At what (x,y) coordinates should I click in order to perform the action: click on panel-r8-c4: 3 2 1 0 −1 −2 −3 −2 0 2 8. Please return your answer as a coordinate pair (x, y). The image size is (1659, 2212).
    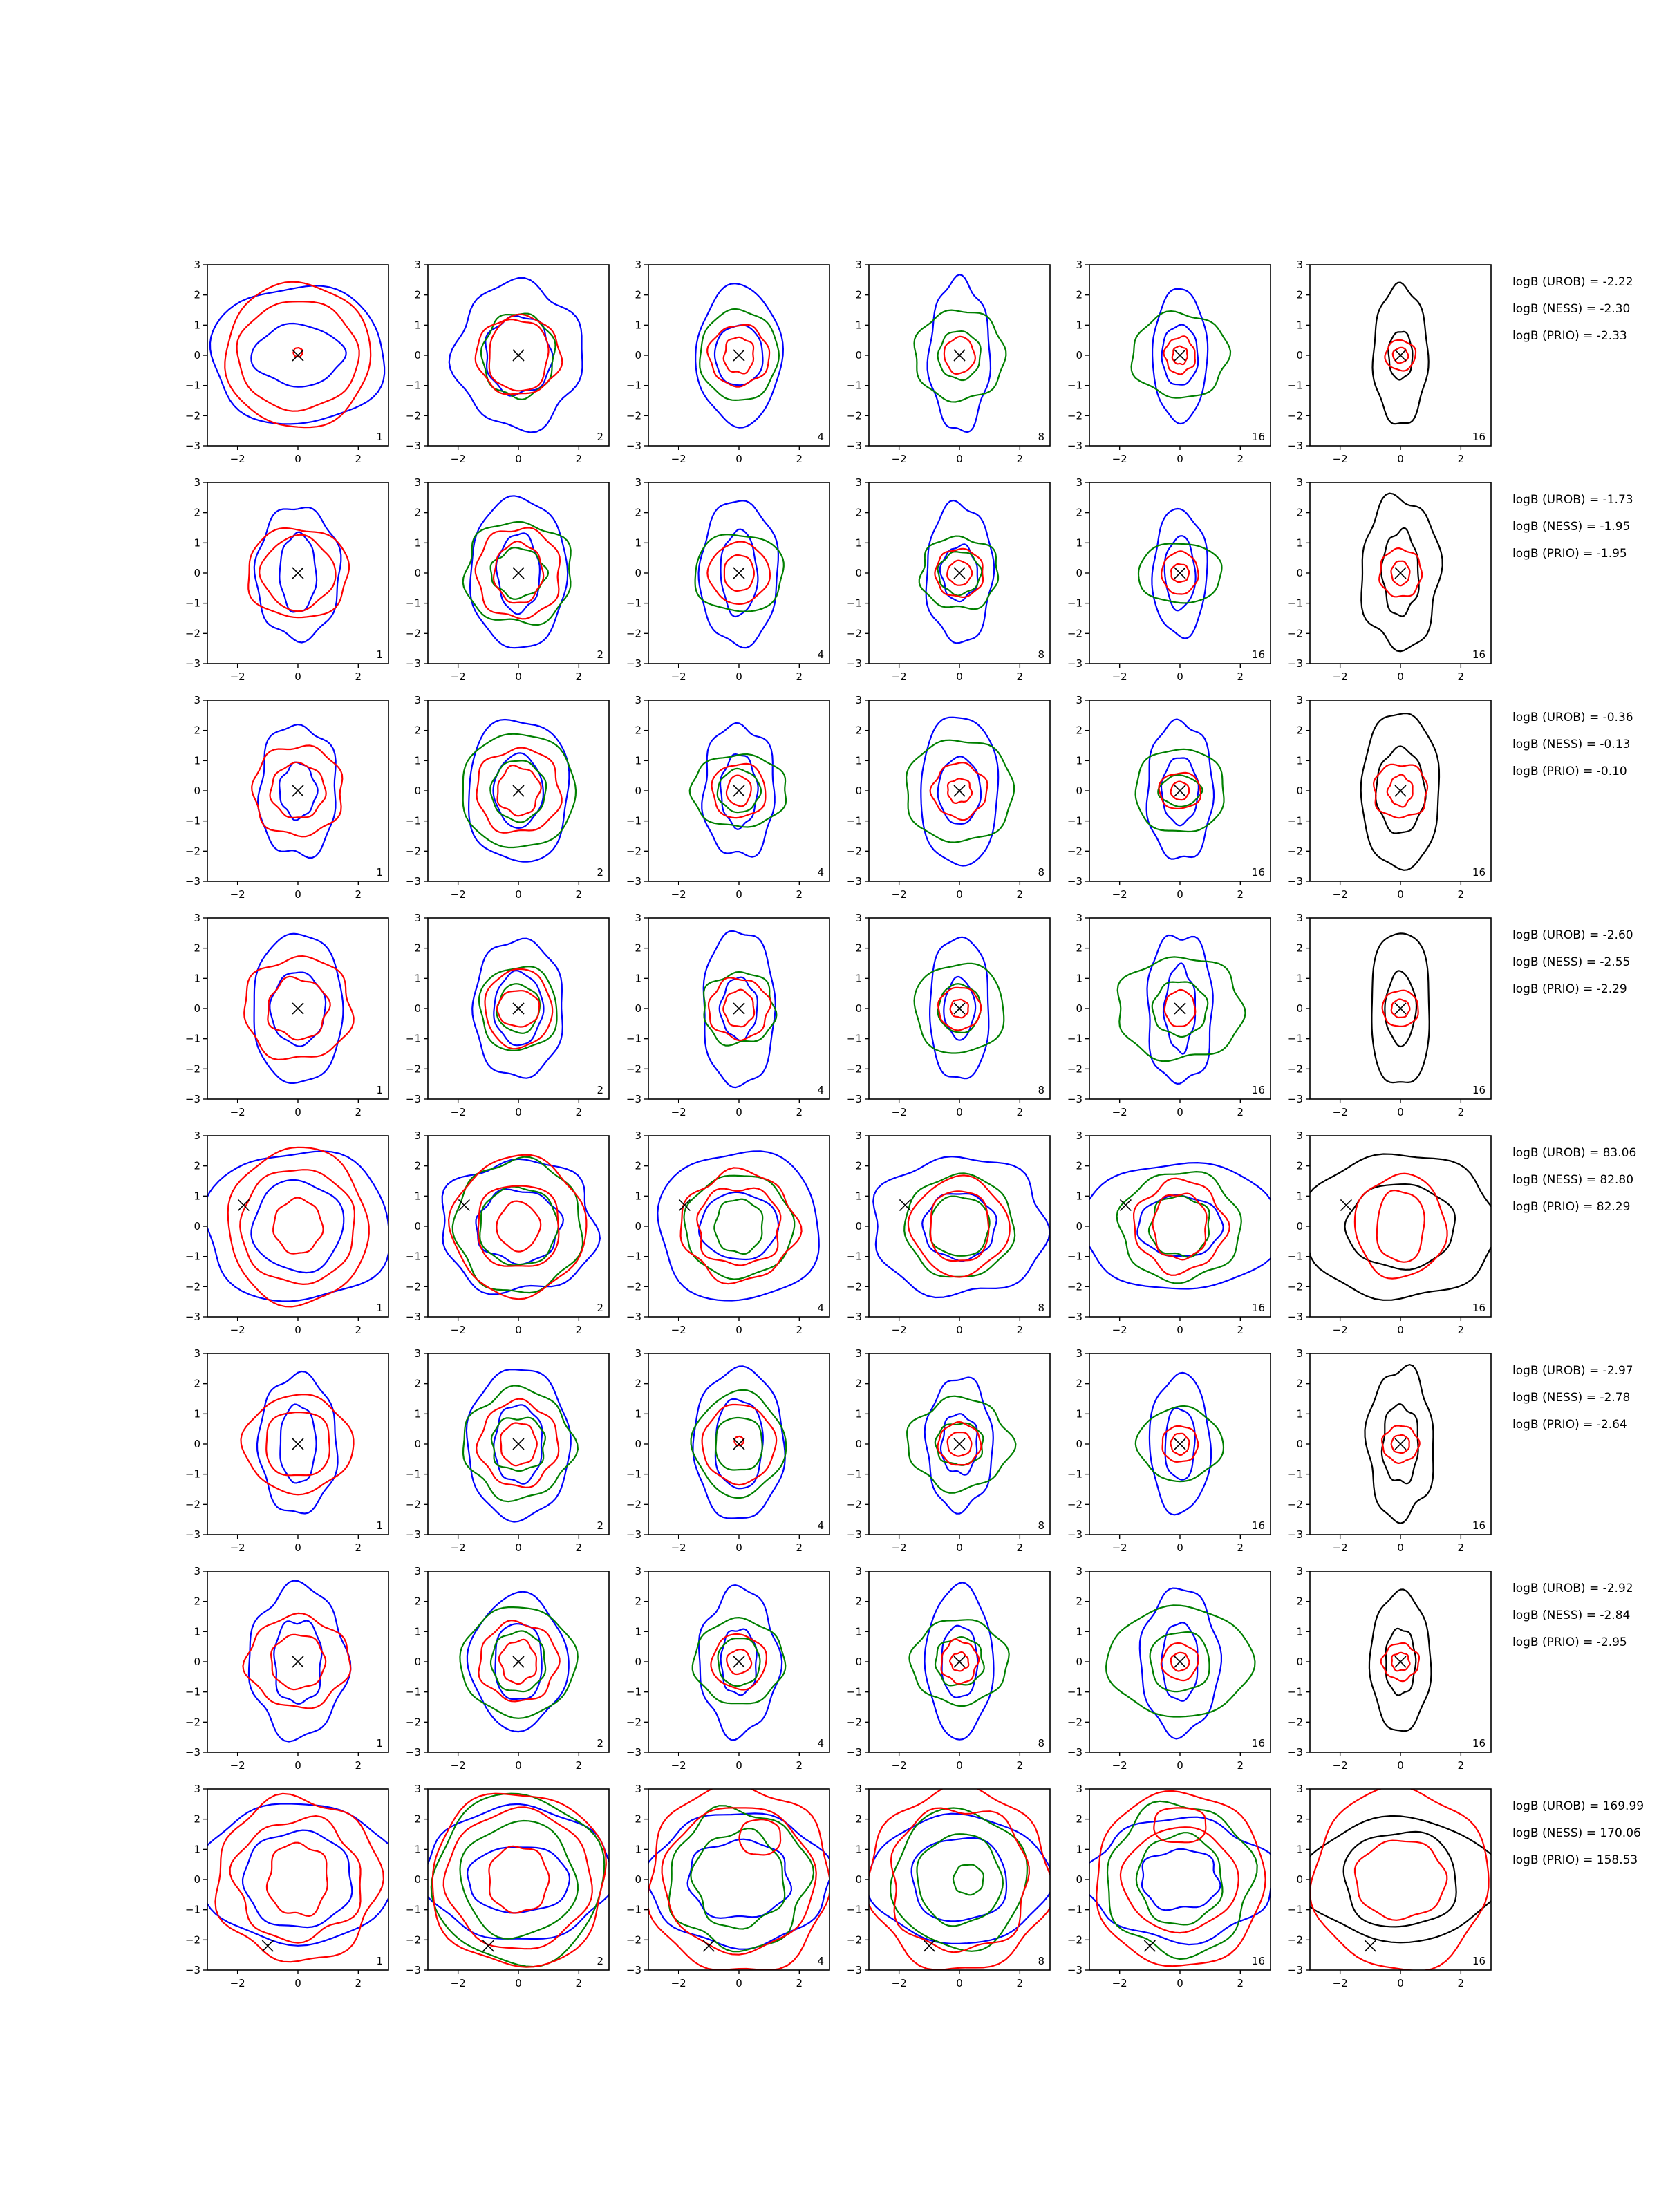
    Looking at the image, I should click on (949, 1886).